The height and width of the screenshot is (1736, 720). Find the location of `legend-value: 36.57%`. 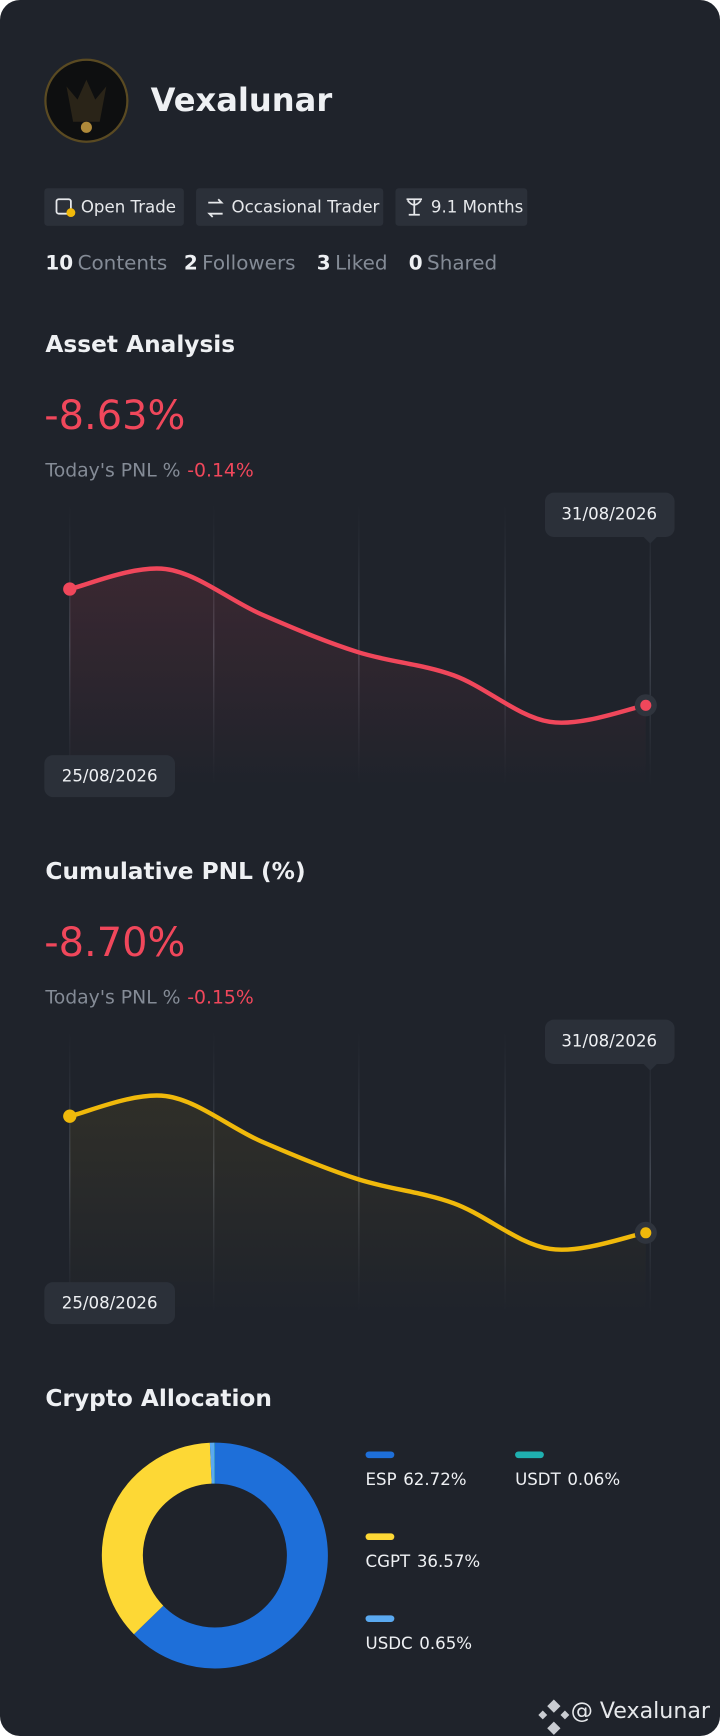

legend-value: 36.57% is located at coordinates (448, 1561).